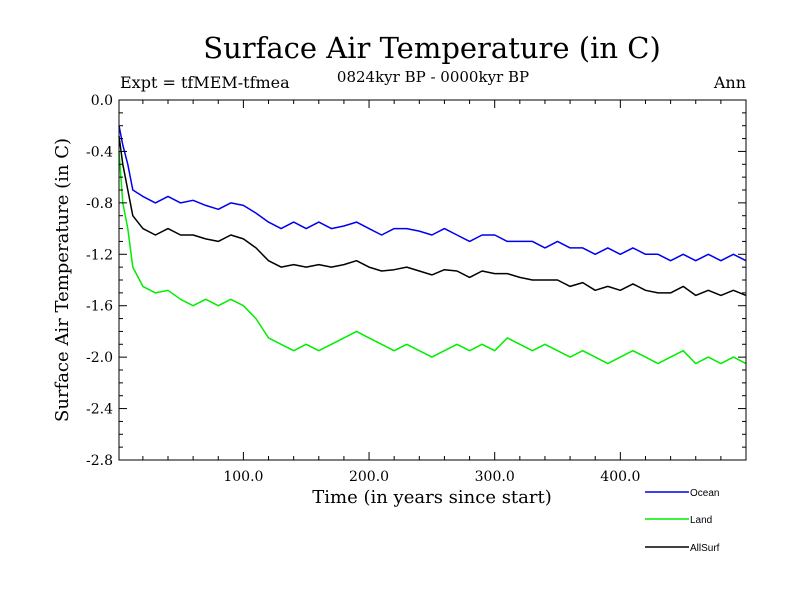 This screenshot has height=600, width=800. Describe the element at coordinates (99, 358) in the screenshot. I see `y-tick-label: -2.0` at that location.